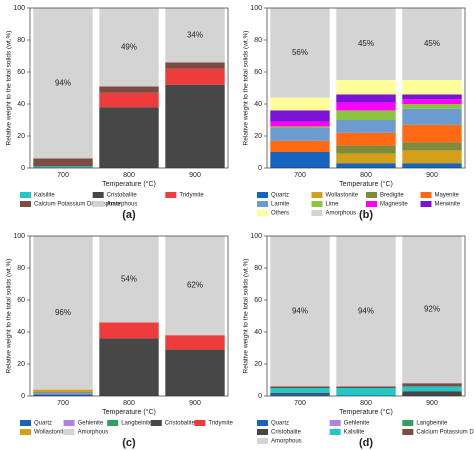 This screenshot has width=474, height=450. I want to click on data-label: 62%, so click(195, 285).